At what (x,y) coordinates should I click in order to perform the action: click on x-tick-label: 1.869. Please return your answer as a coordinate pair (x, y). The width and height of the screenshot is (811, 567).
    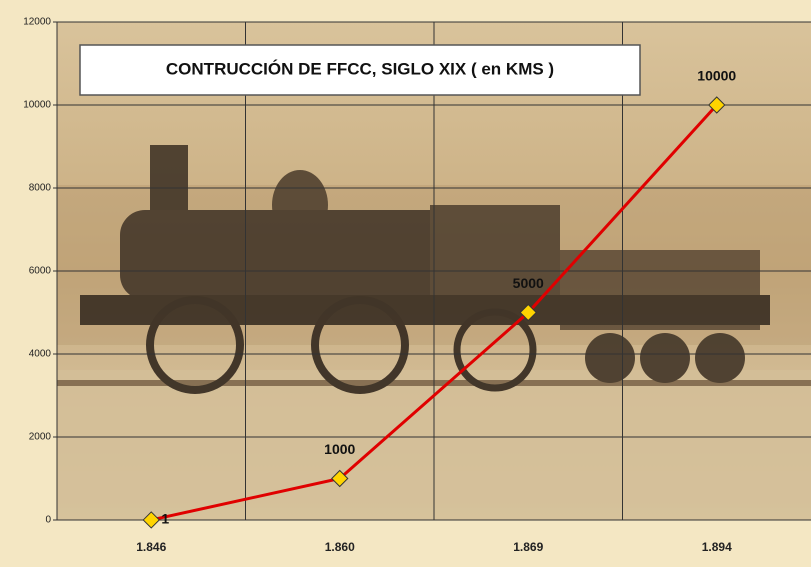
    Looking at the image, I should click on (528, 547).